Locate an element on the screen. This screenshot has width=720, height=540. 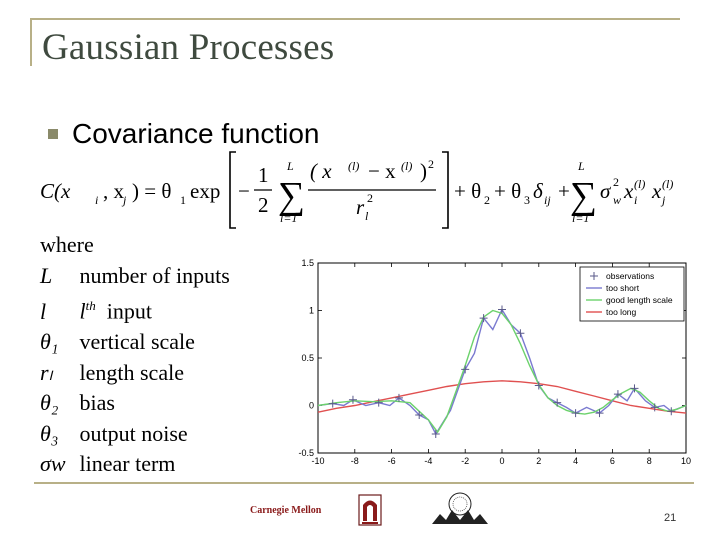
formula-delta: δ is located at coordinates (538, 191).